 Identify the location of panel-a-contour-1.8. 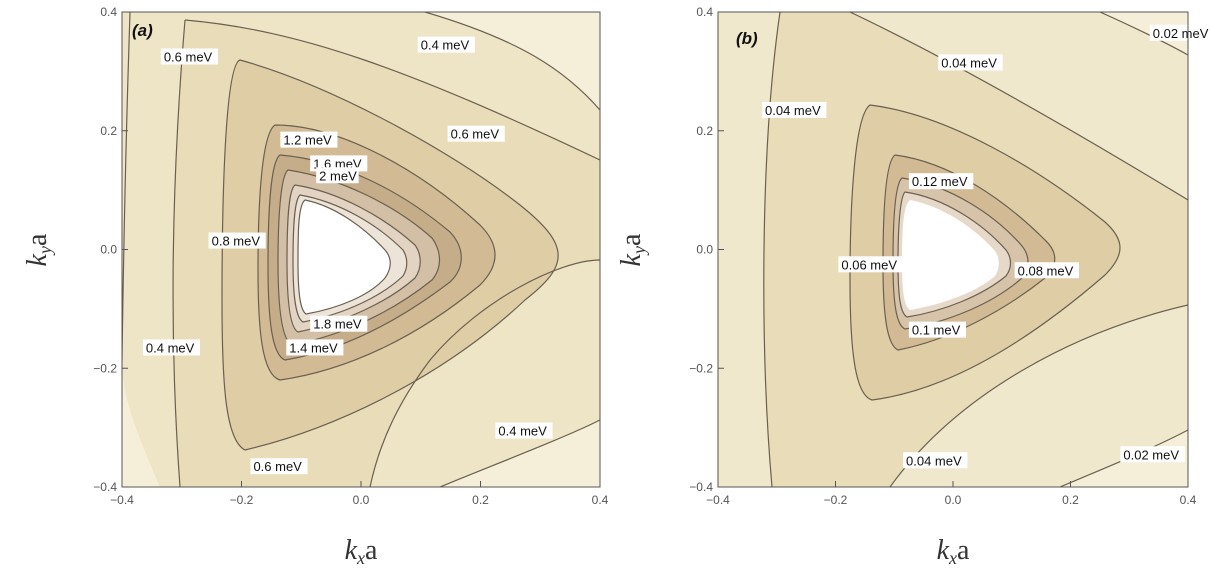
(350, 258).